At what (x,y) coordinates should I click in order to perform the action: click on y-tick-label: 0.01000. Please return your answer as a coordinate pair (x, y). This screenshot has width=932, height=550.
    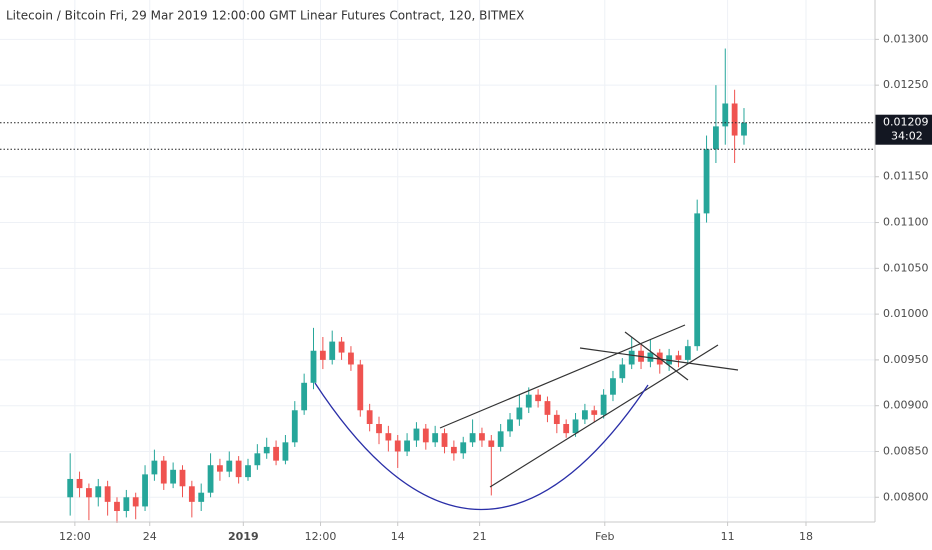
    Looking at the image, I should click on (906, 313).